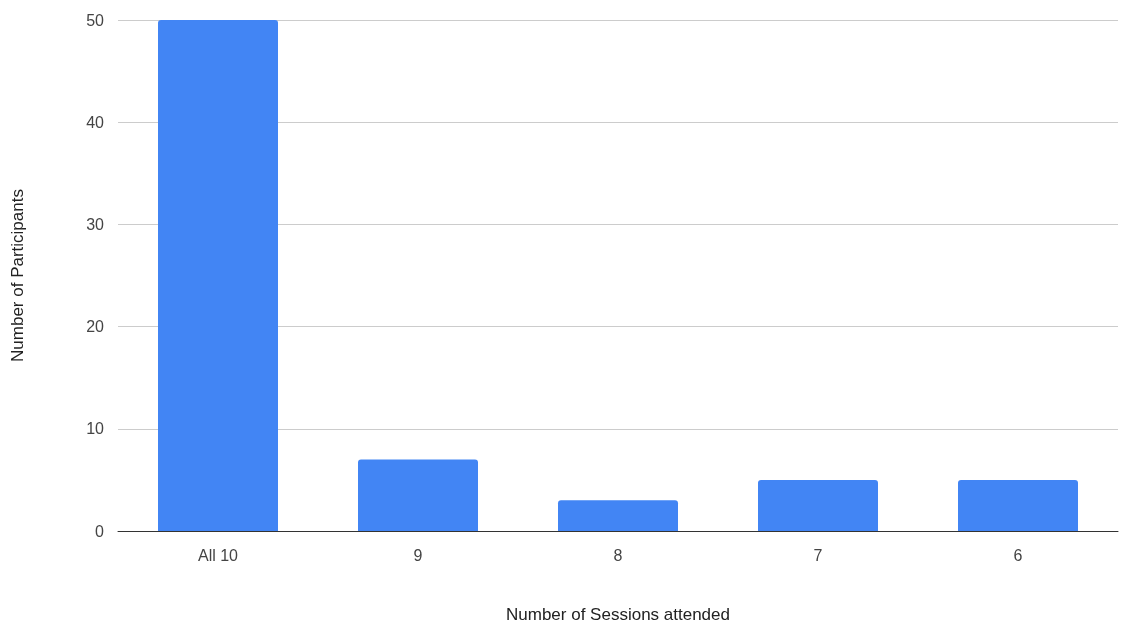 This screenshot has width=1130, height=631. Describe the element at coordinates (95, 20) in the screenshot. I see `y-tick-label: 50` at that location.